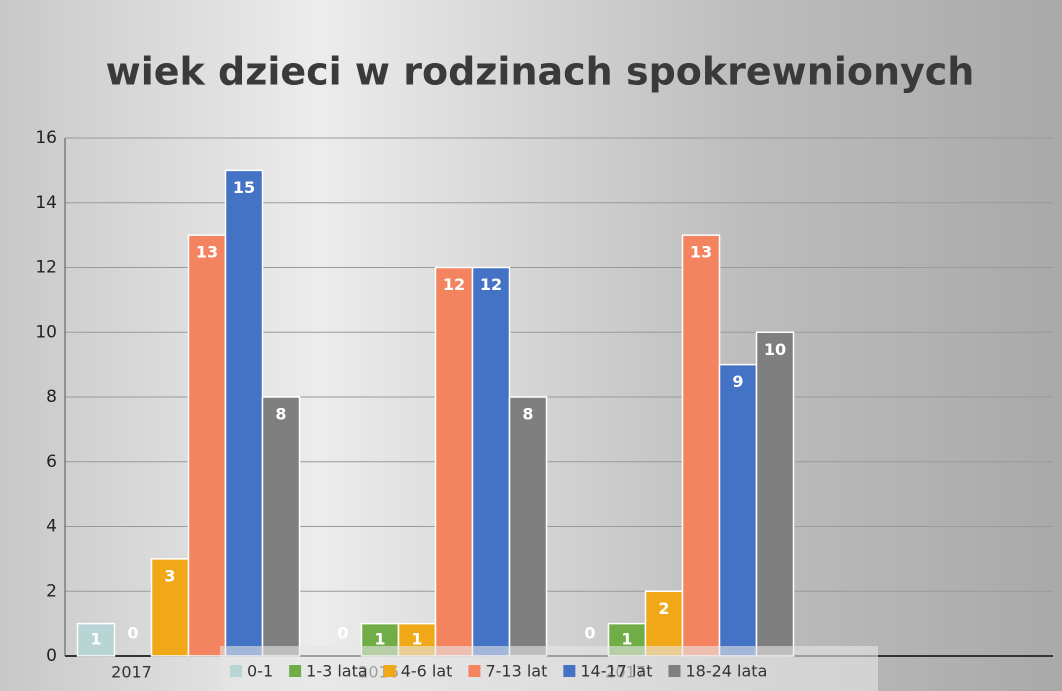  I want to click on y-tick-label: 6, so click(51, 462).